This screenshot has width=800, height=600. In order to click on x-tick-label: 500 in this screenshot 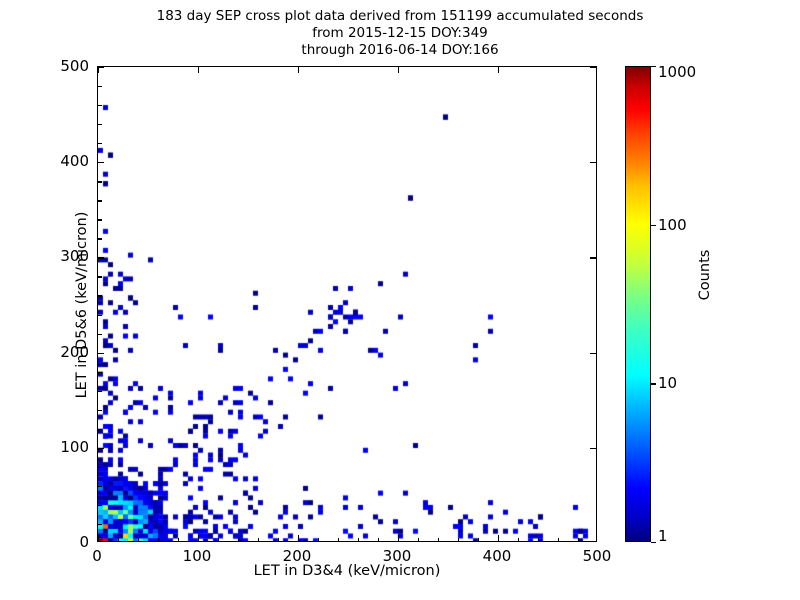, I will do `click(597, 556)`.